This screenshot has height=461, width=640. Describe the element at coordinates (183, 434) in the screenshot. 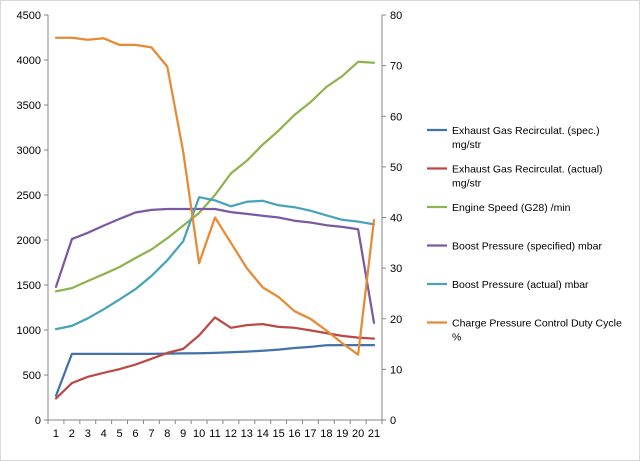

I see `x-tick-label: 9` at that location.